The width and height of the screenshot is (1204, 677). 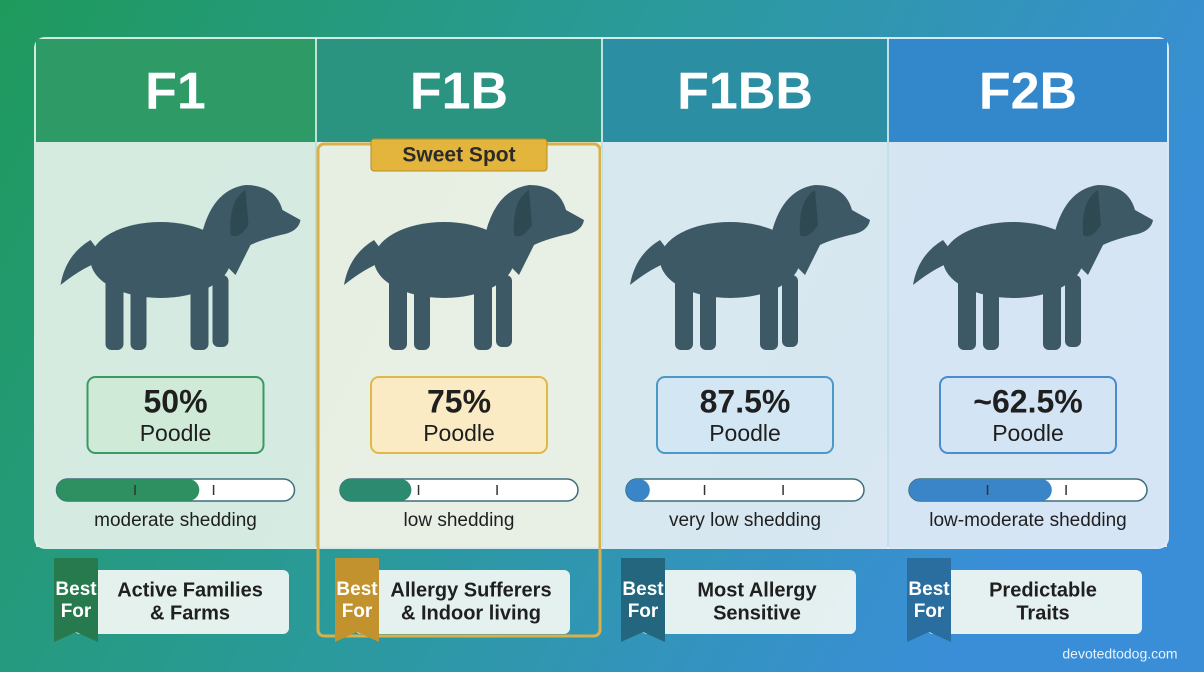 I want to click on badge, so click(x=459, y=155).